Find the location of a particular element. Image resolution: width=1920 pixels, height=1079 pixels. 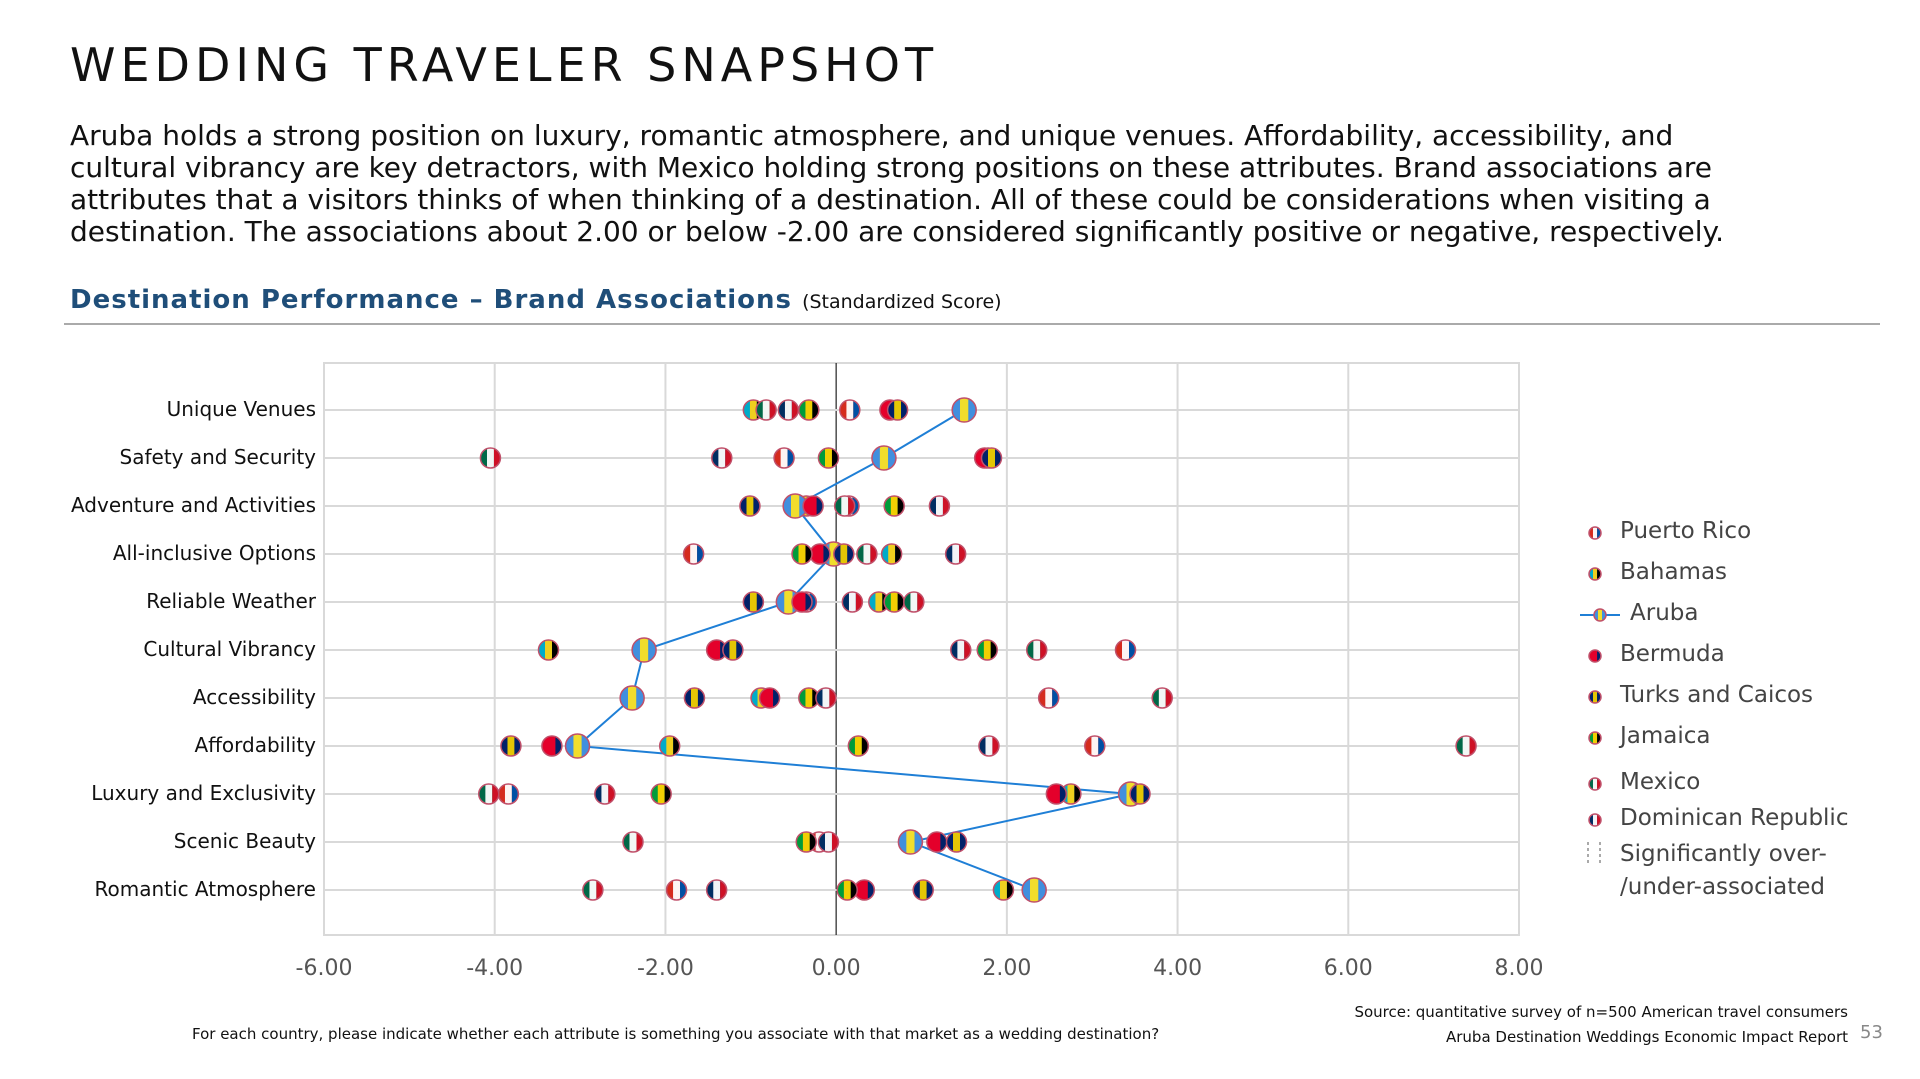

legend-item-bahamas: Bahamas is located at coordinates (1653, 572).